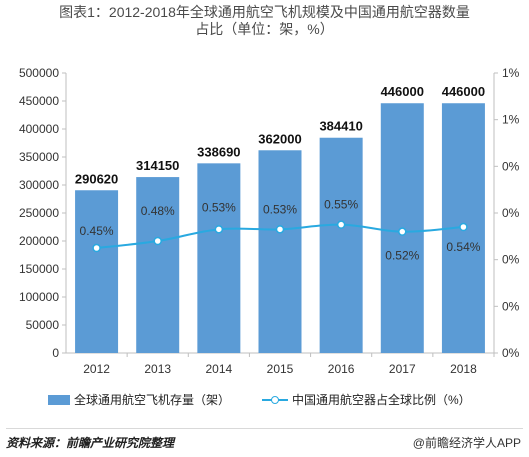  I want to click on brand-watermark: @前瞻经济学人APP, so click(466, 443).